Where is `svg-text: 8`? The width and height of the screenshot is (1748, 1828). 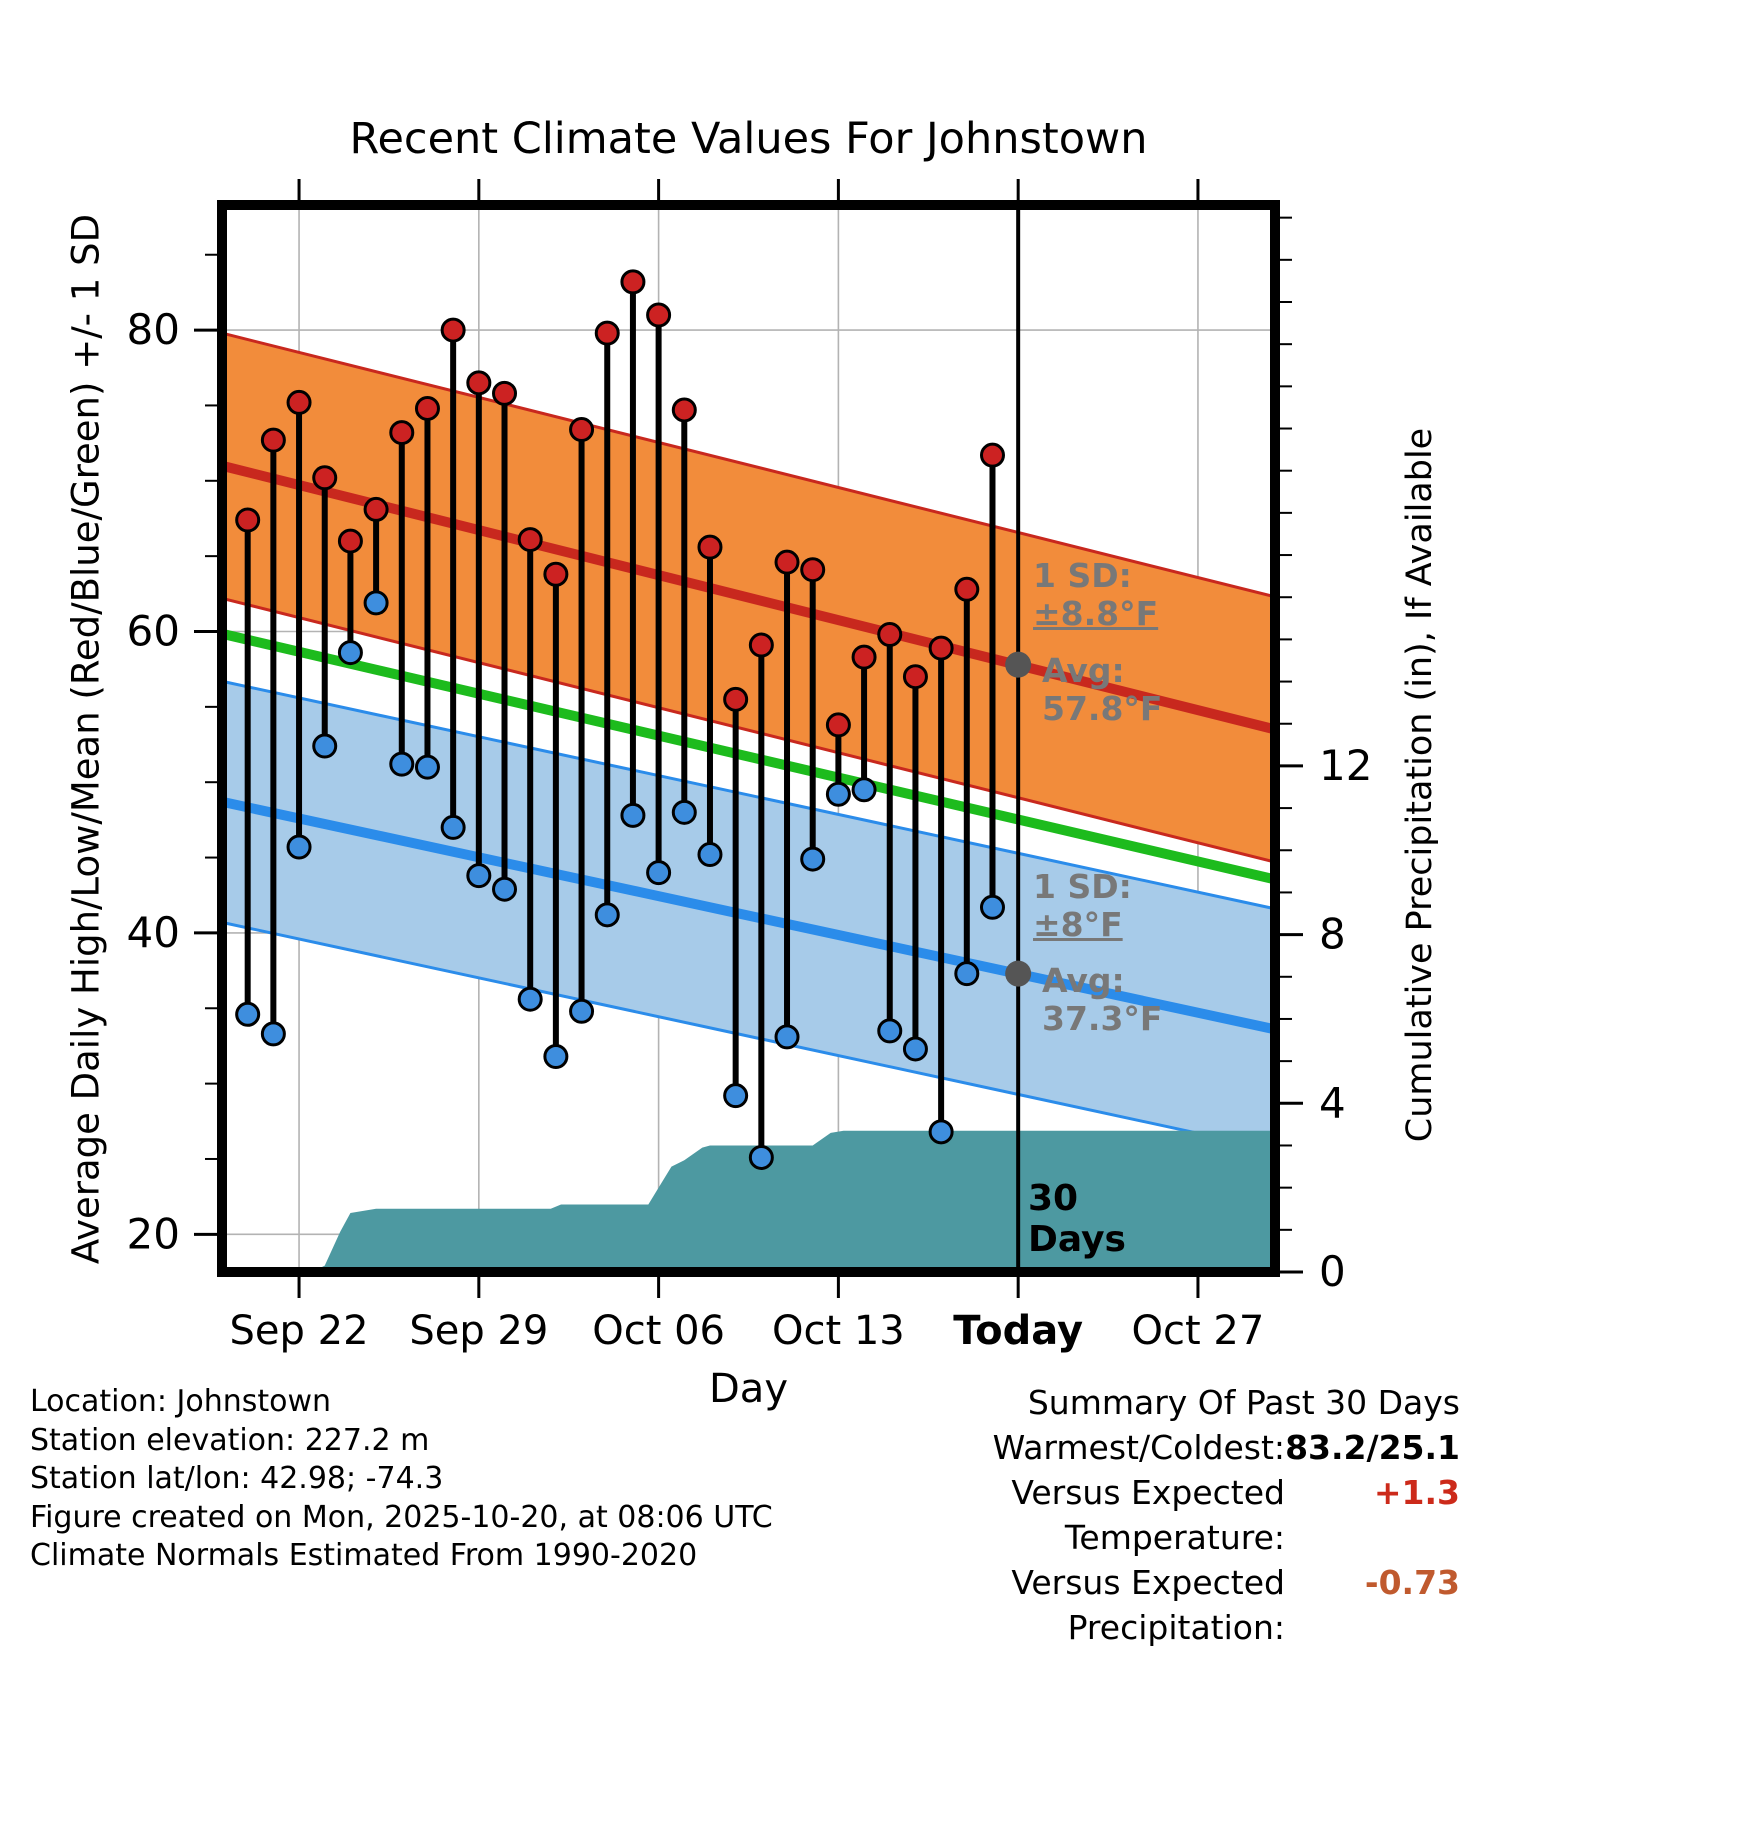
svg-text: 8 is located at coordinates (1332, 934).